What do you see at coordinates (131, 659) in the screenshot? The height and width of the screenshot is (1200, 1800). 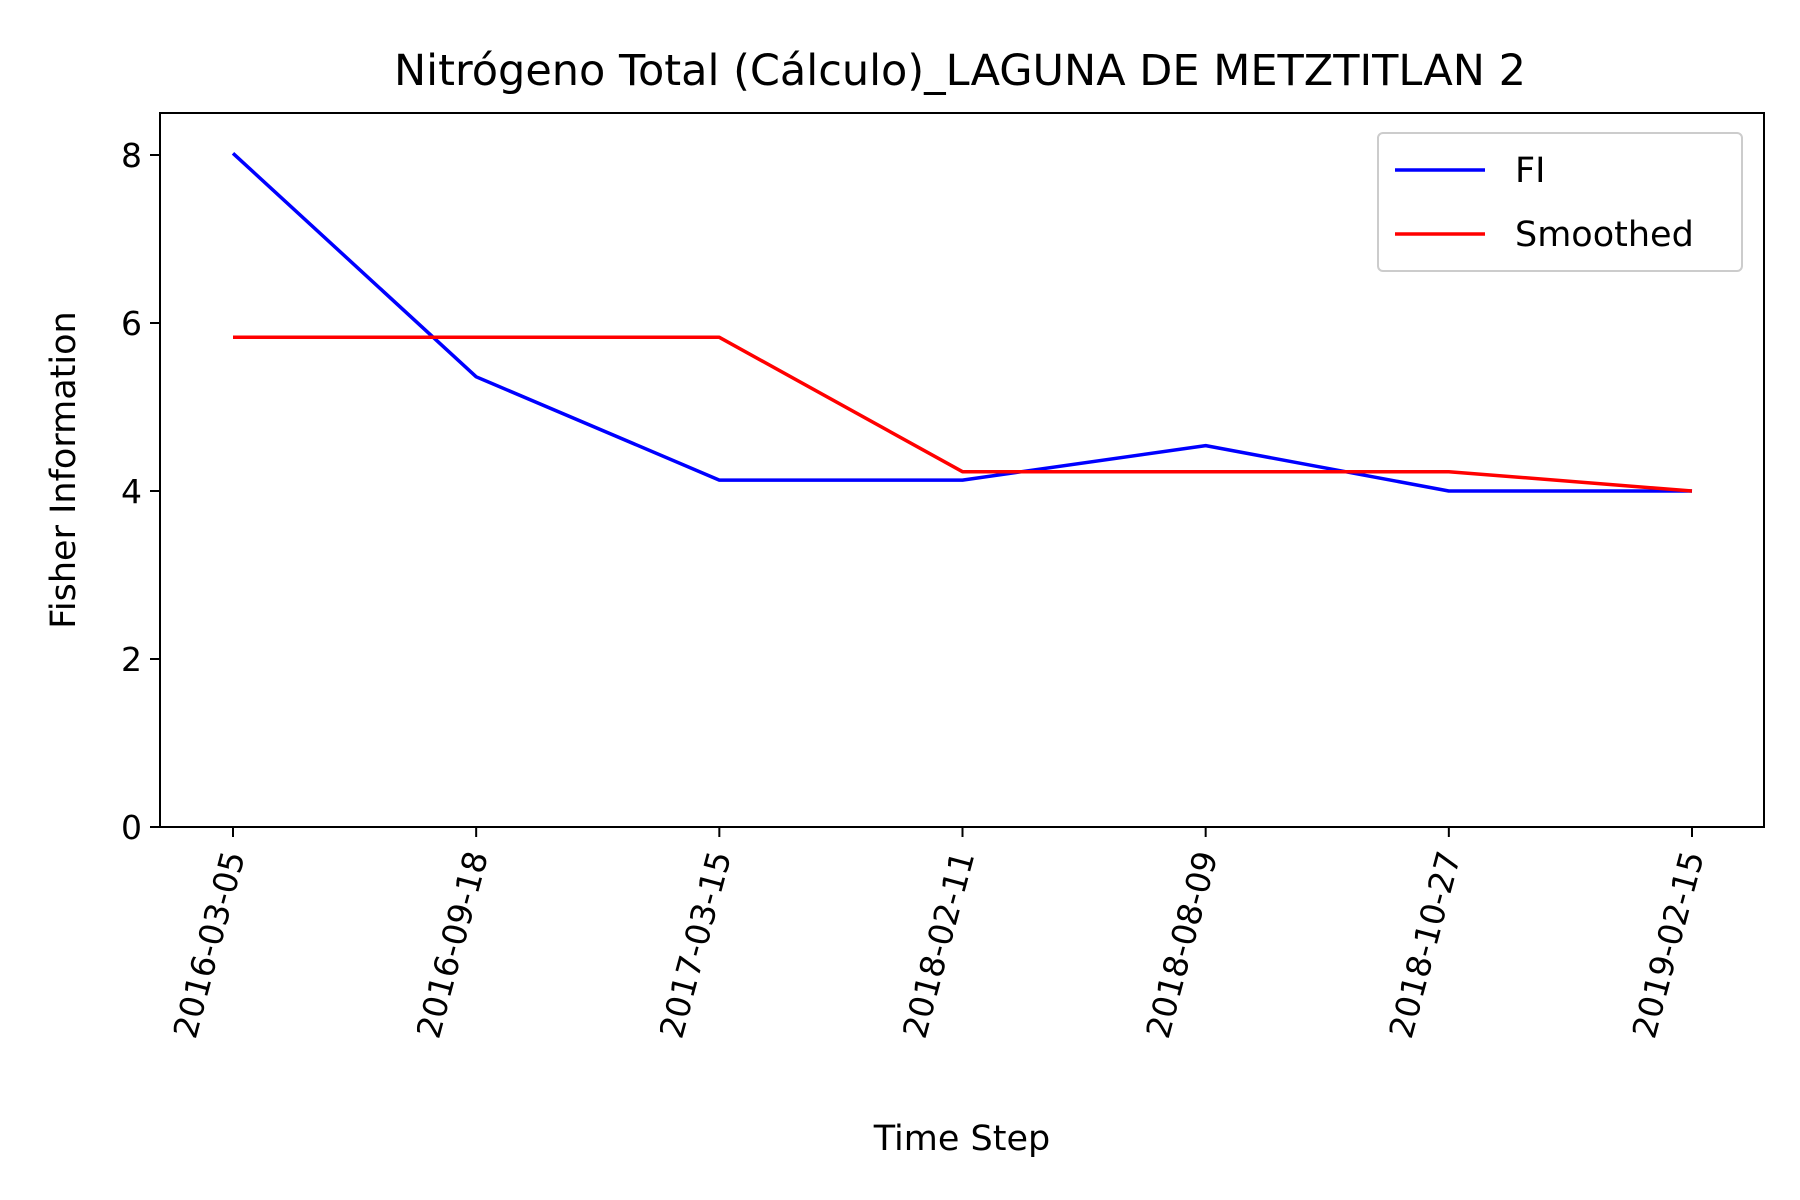 I see `y-tick-label: 2` at bounding box center [131, 659].